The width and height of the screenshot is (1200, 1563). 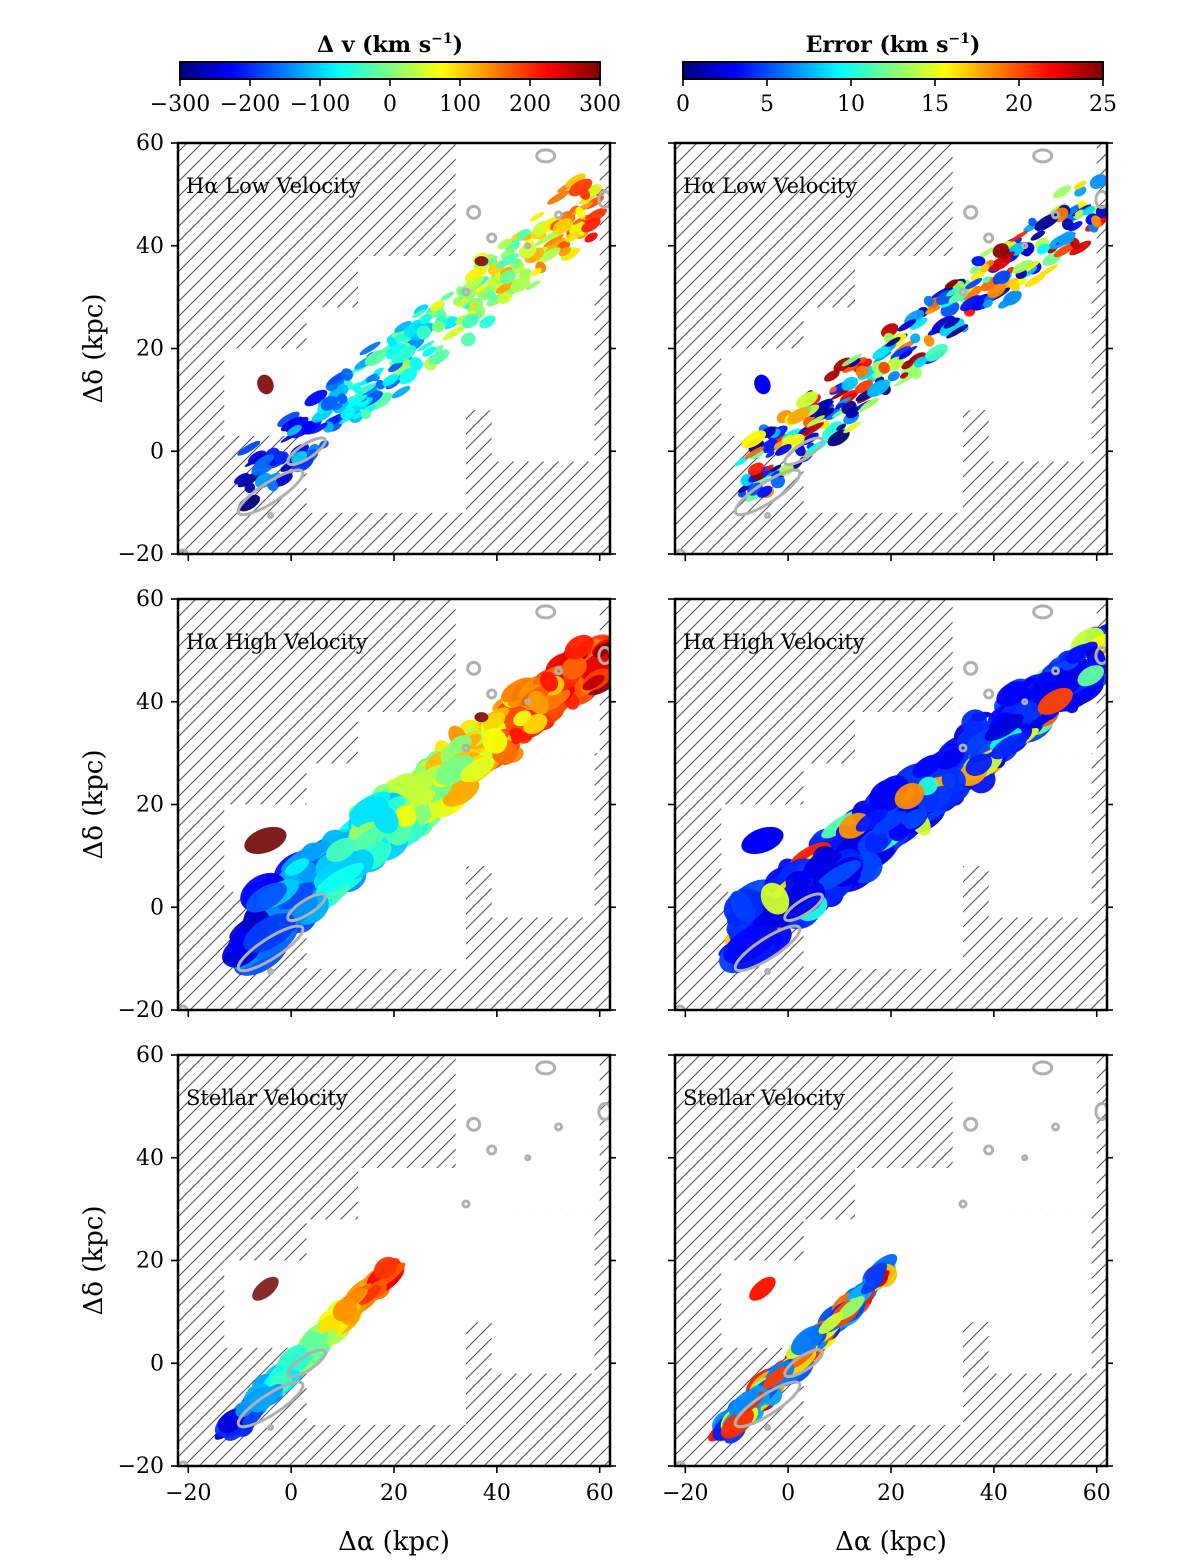 I want to click on panel-2-velocity: Hα High Velocity −20 0 20 40 60 Δδ (kpc), so click(x=347, y=805).